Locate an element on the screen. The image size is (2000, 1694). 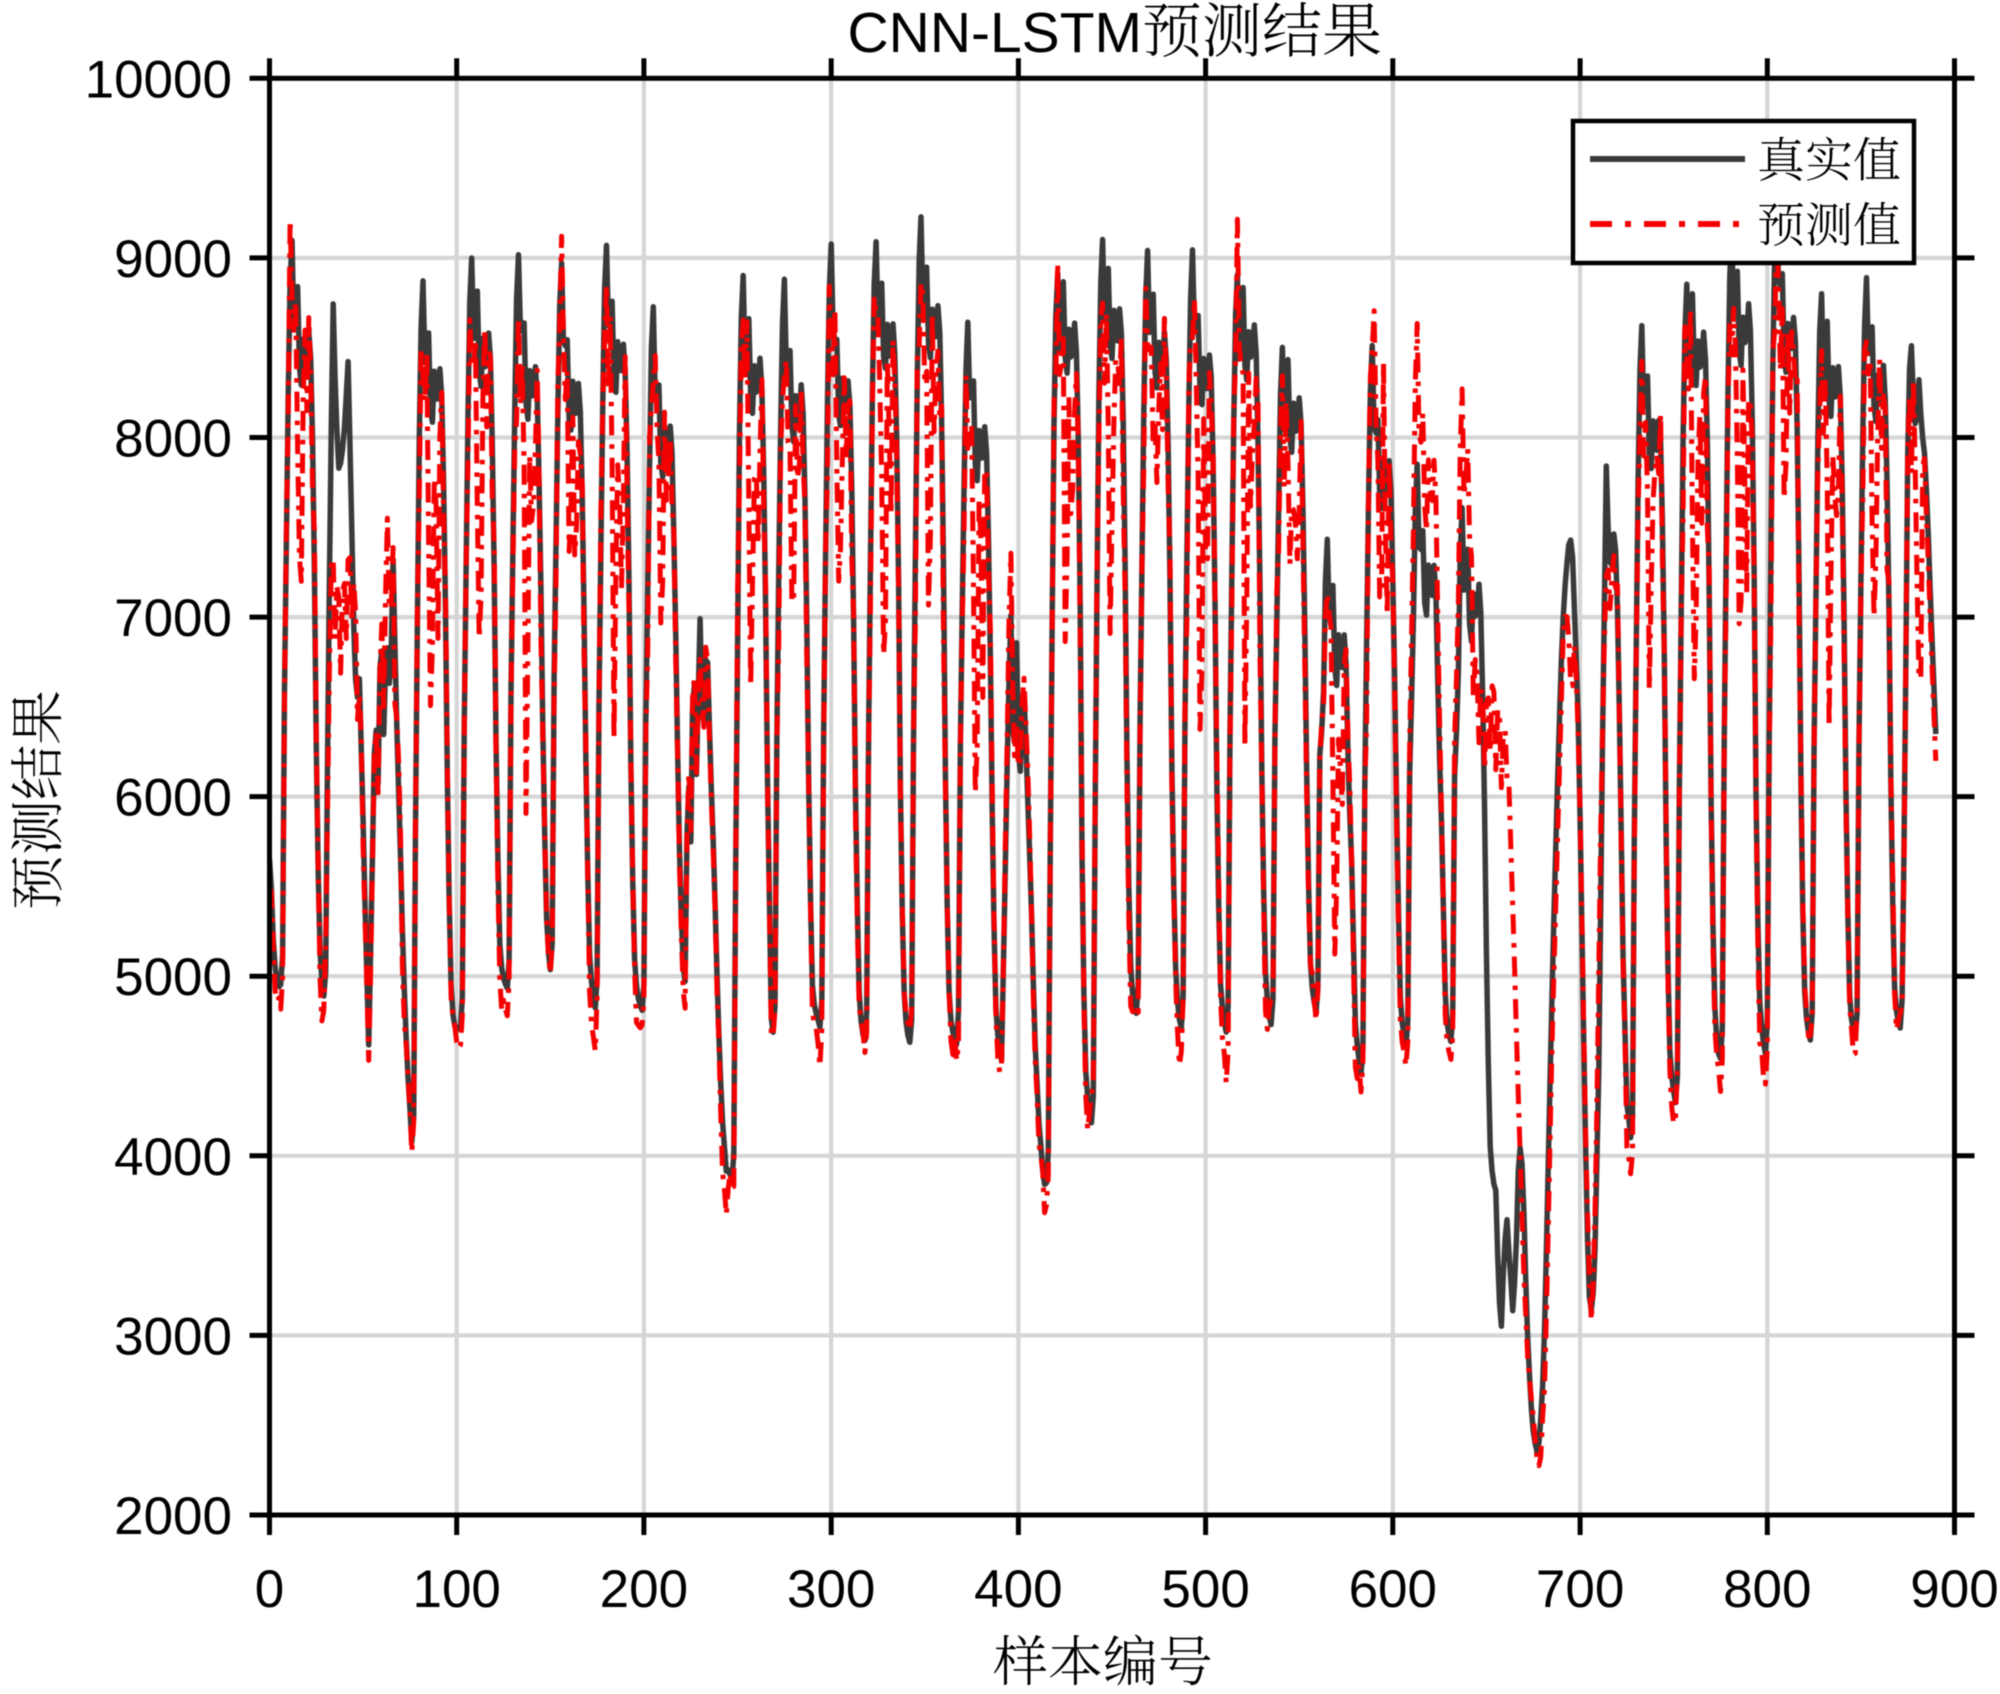
svg-text: 10000 is located at coordinates (158, 79).